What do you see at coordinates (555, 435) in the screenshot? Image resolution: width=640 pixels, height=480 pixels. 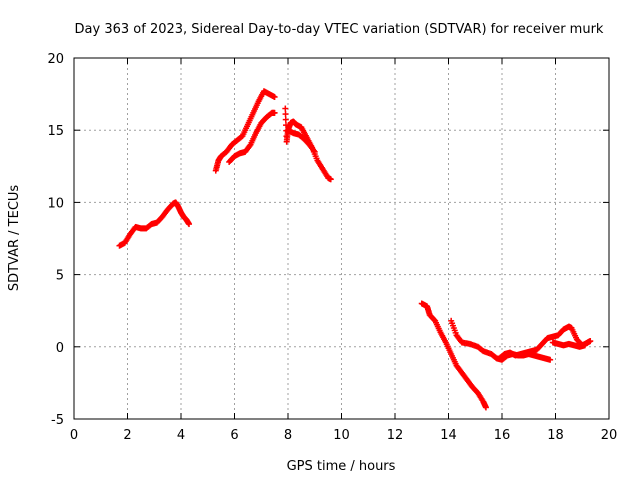 I see `x-tick-label: 18` at bounding box center [555, 435].